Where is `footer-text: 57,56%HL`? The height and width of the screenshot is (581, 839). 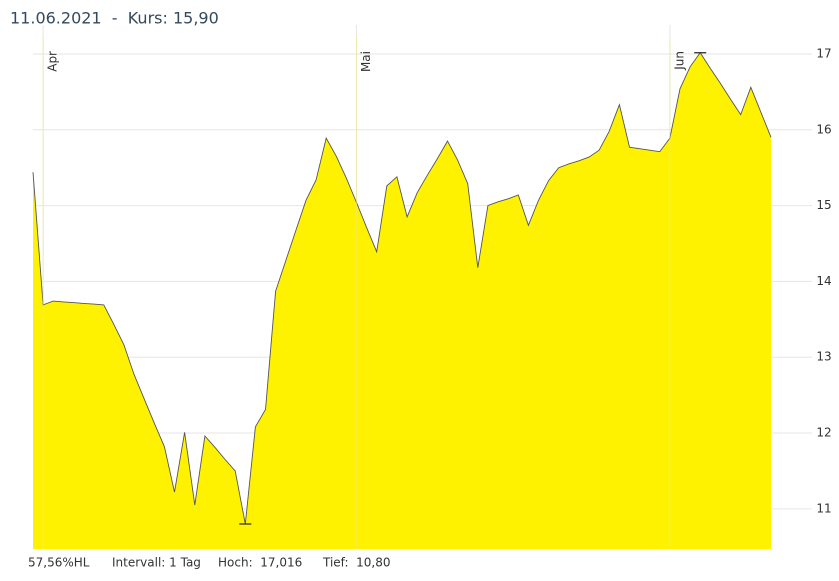 footer-text: 57,56%HL is located at coordinates (59, 563).